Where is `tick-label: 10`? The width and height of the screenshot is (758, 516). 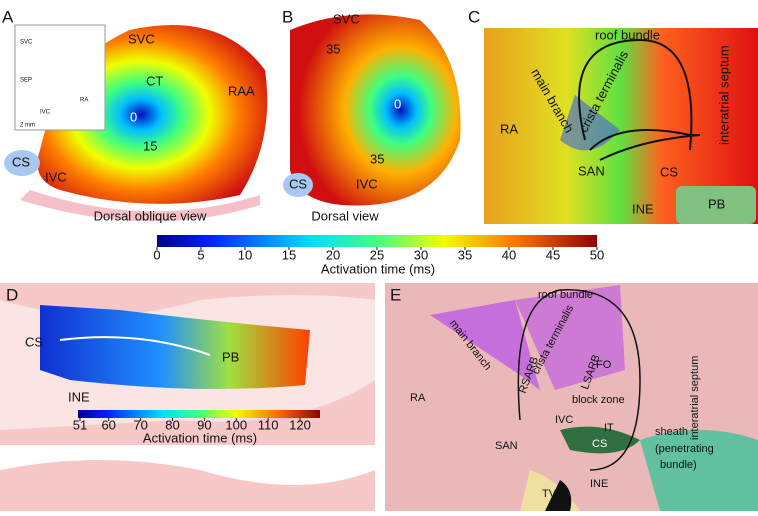
tick-label: 10 is located at coordinates (245, 254).